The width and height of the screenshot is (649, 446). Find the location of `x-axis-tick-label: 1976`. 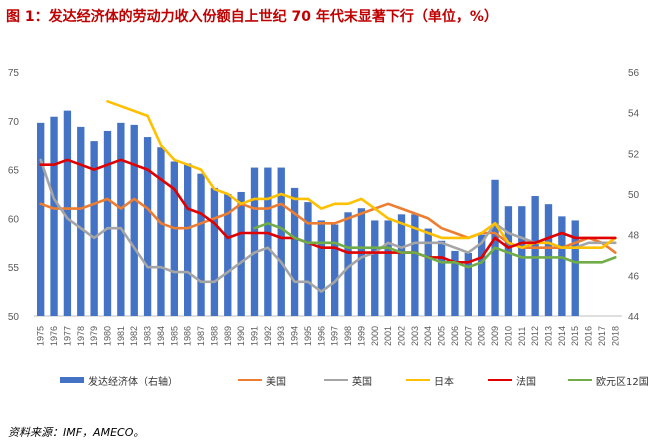

x-axis-tick-label: 1976 is located at coordinates (54, 336).